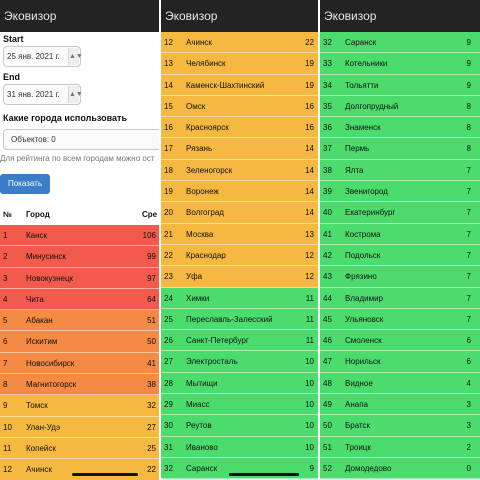  What do you see at coordinates (327, 277) in the screenshot?
I see `row-rank: 43` at bounding box center [327, 277].